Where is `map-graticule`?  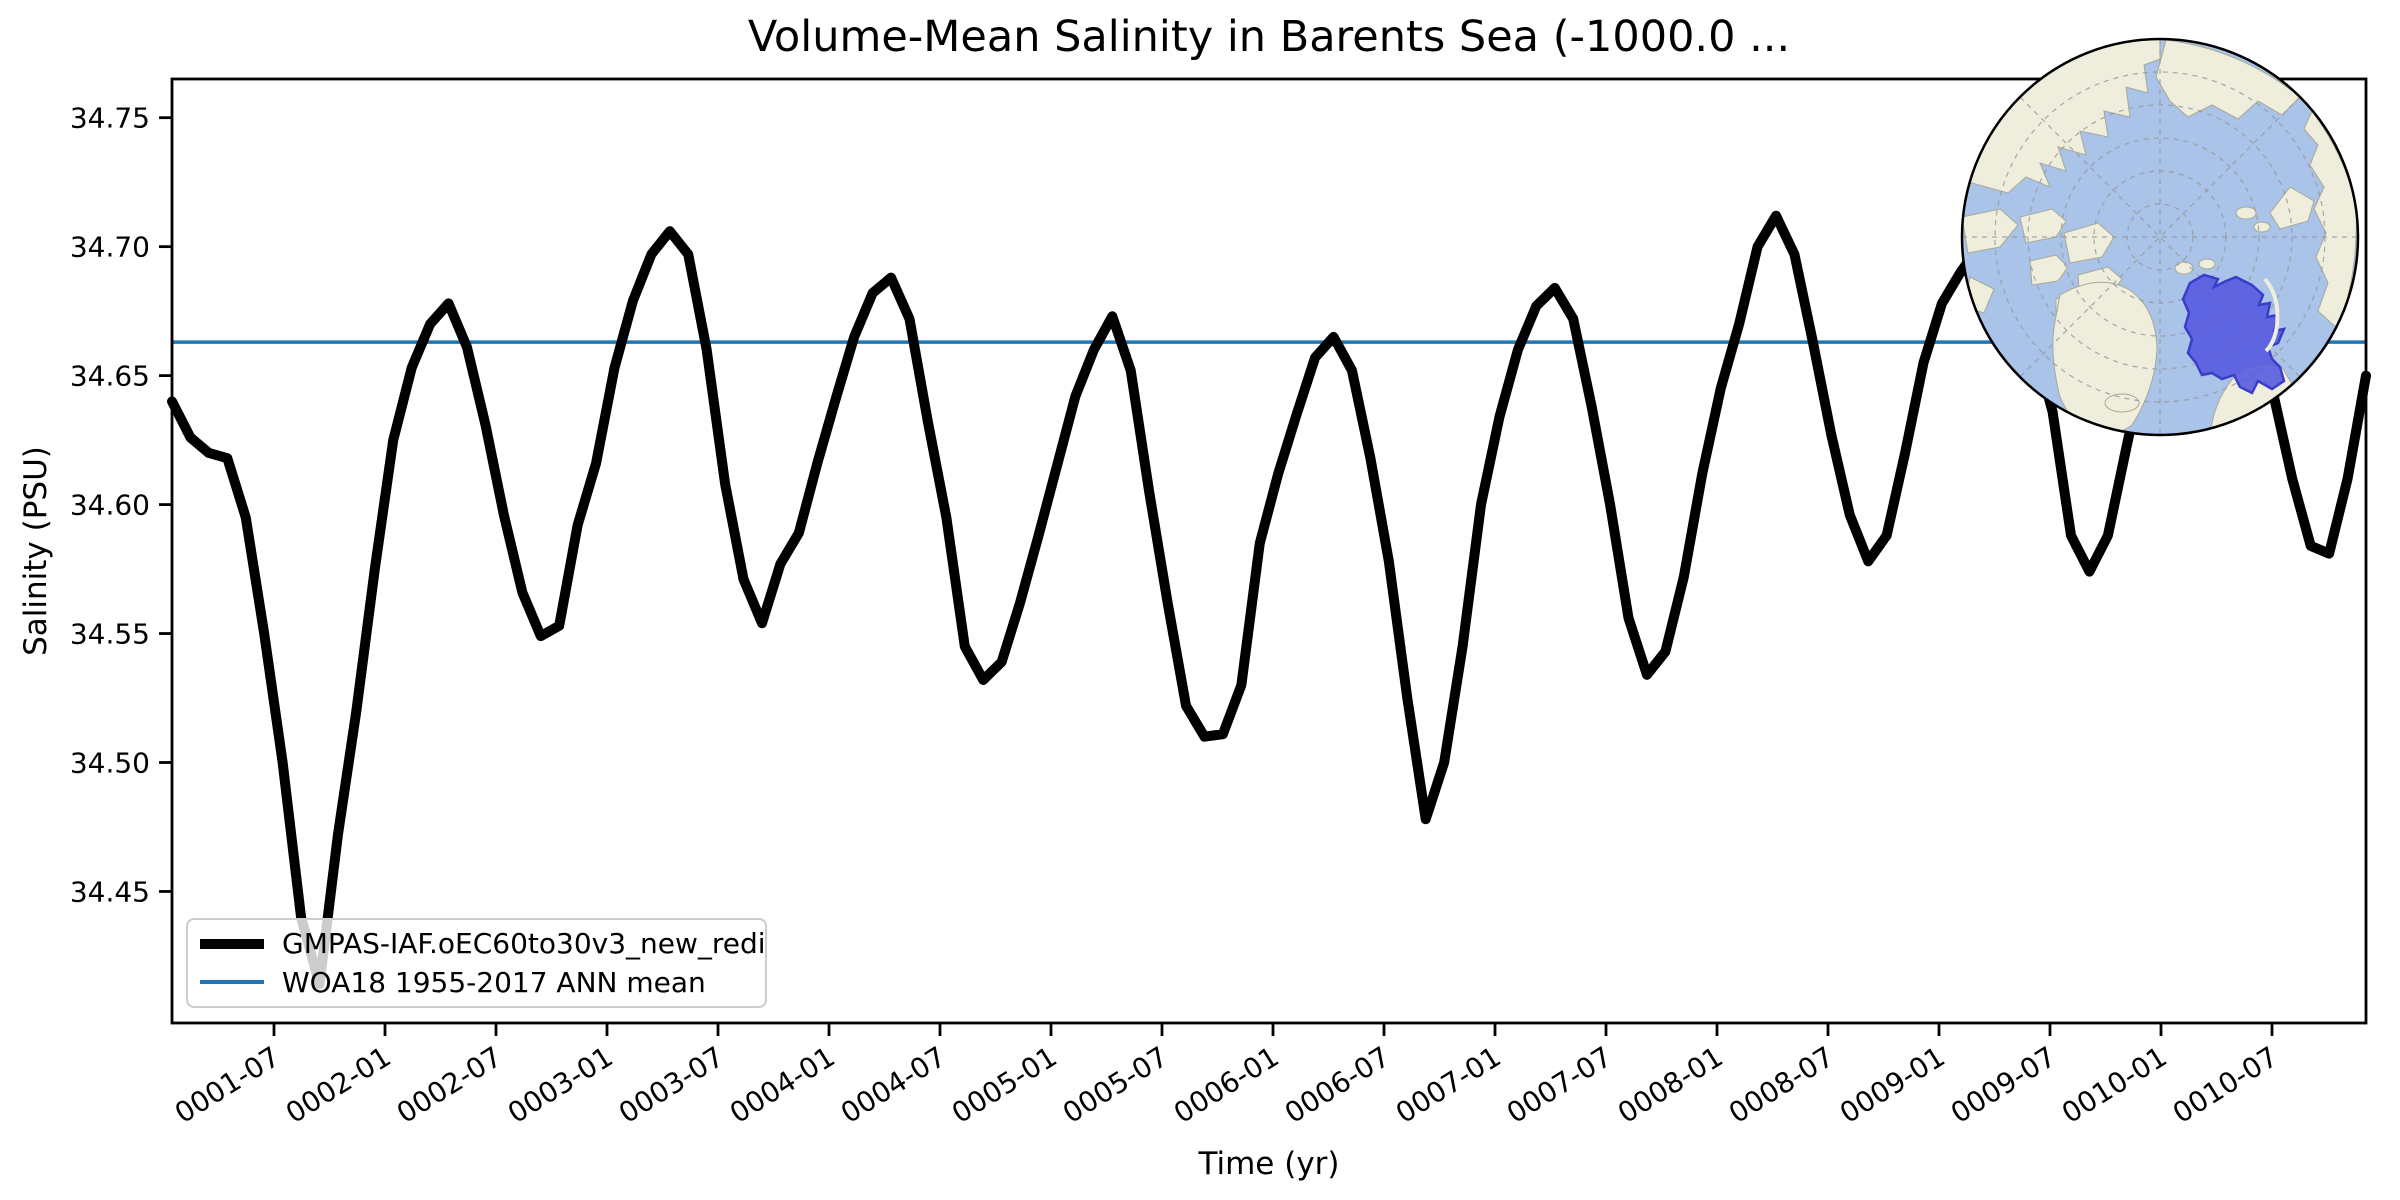
map-graticule is located at coordinates (2160, 237).